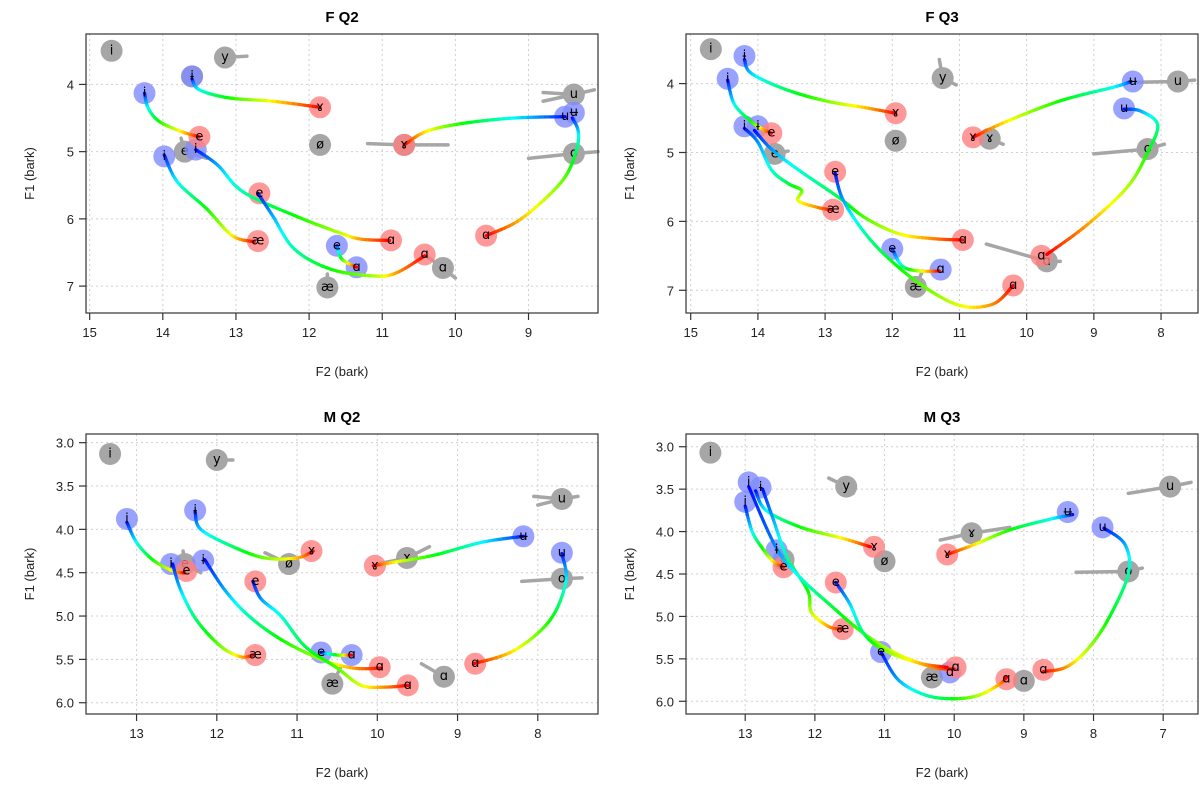 The height and width of the screenshot is (800, 1200). What do you see at coordinates (565, 116) in the screenshot?
I see `onset-vowel-label: u` at bounding box center [565, 116].